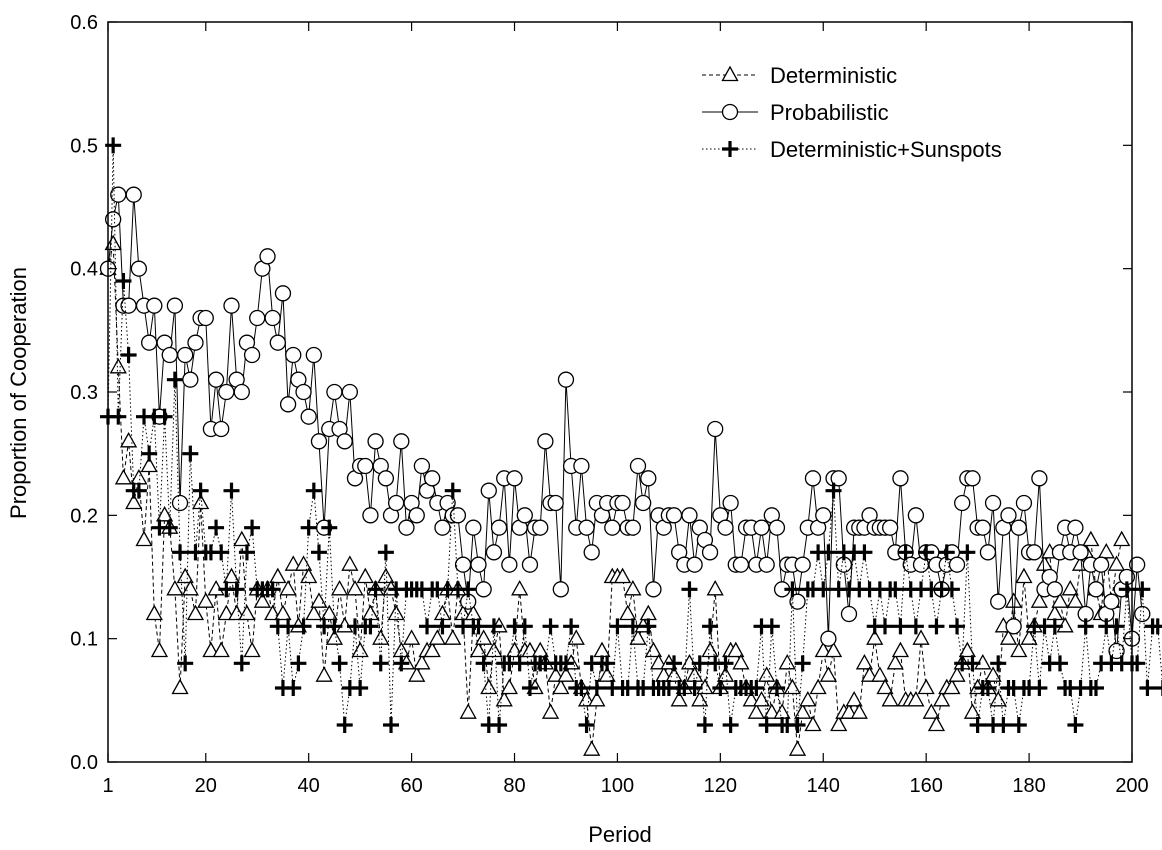 Image resolution: width=1162 pixels, height=850 pixels. I want to click on y-tick-label-0.4: 0.4, so click(84, 270).